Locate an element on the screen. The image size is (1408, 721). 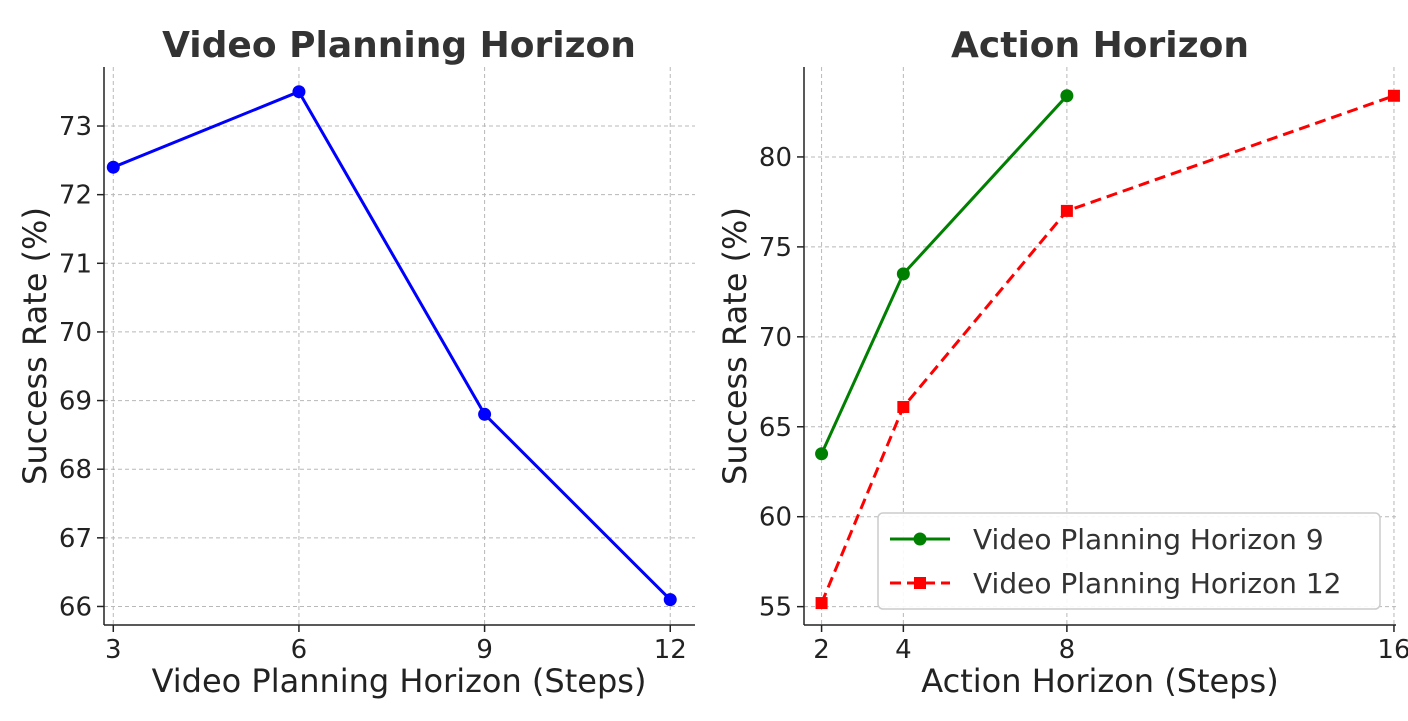
chart-title: Video Planning Horizon is located at coordinates (399, 45).